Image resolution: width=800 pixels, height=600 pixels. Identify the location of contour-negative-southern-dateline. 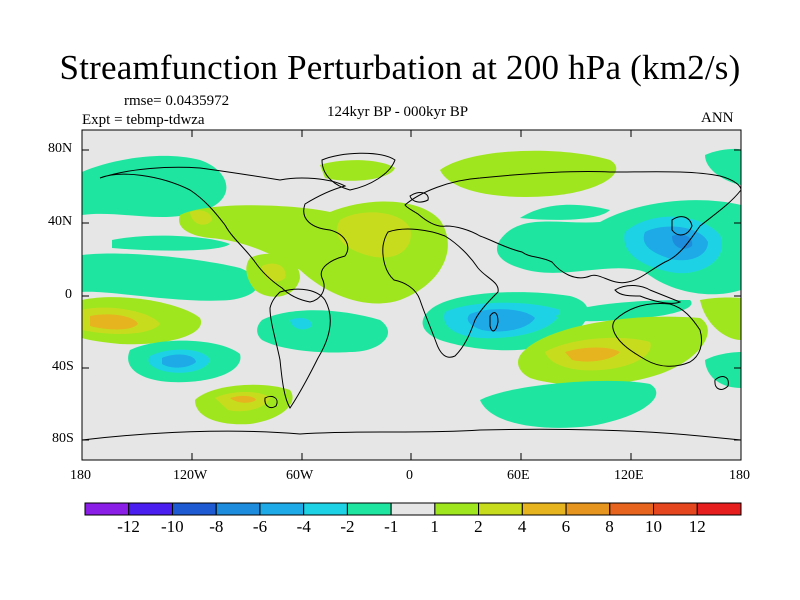
(723, 370).